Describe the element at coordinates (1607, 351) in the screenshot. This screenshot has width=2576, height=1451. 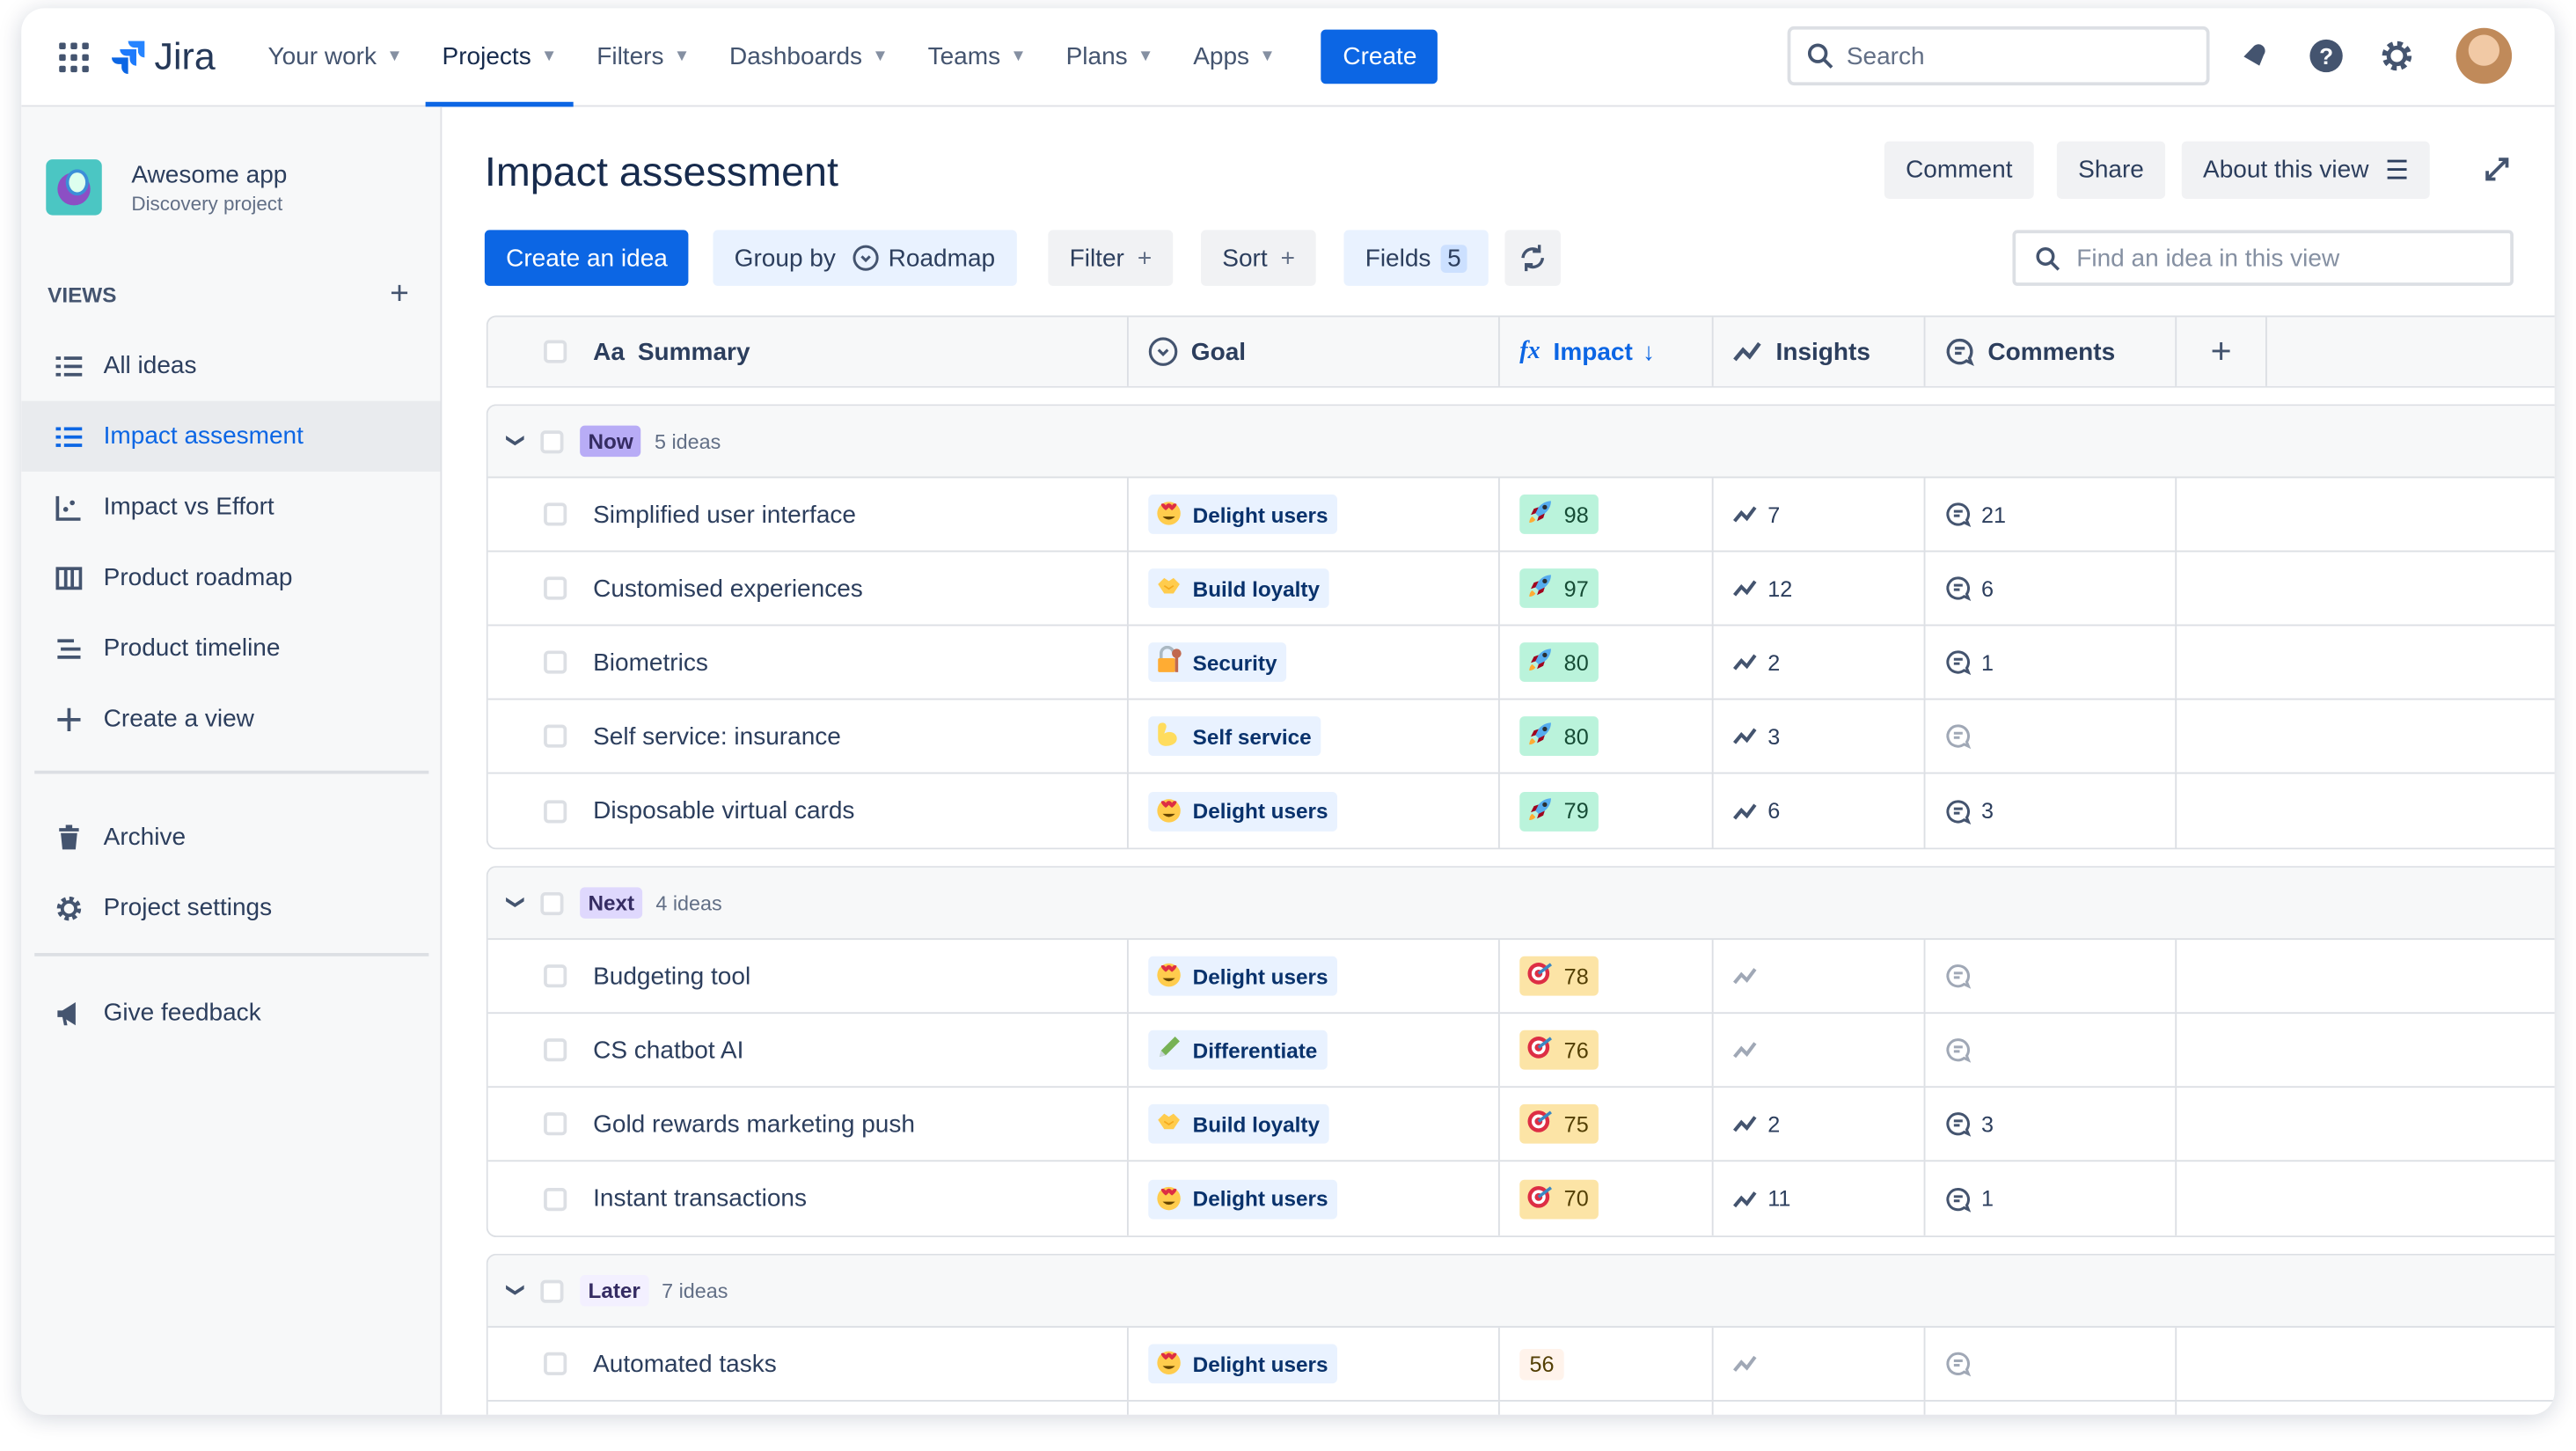
I see `column-impact: fx Impact ↓` at that location.